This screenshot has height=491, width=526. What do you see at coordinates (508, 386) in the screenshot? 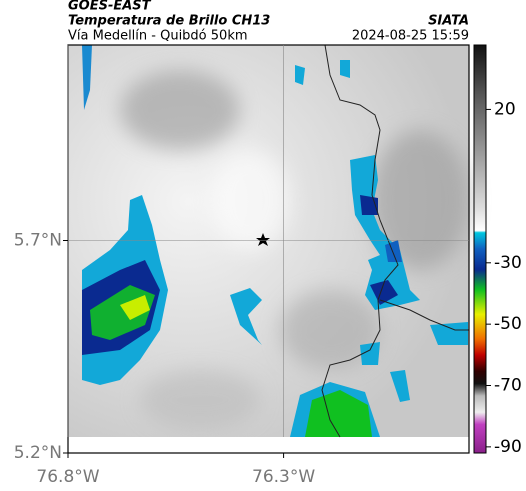
I see `colorbar-tick-label: -70` at bounding box center [508, 386].